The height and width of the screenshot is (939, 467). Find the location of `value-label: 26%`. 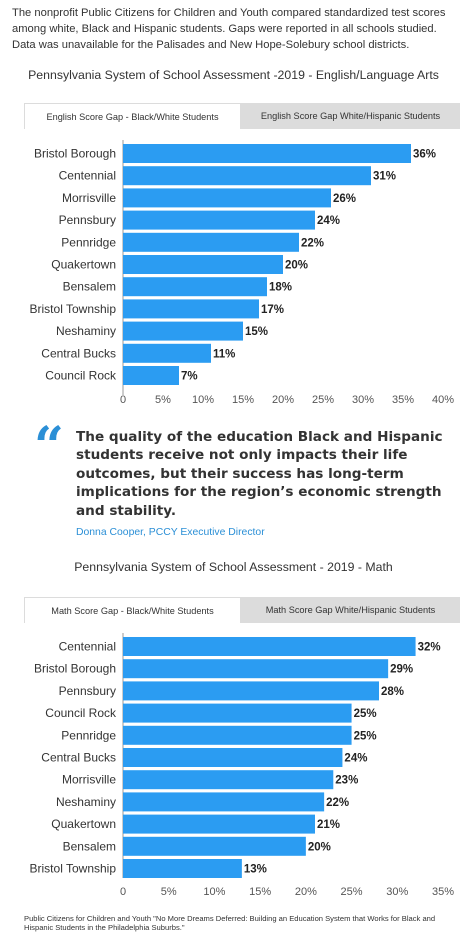

value-label: 26% is located at coordinates (344, 199).